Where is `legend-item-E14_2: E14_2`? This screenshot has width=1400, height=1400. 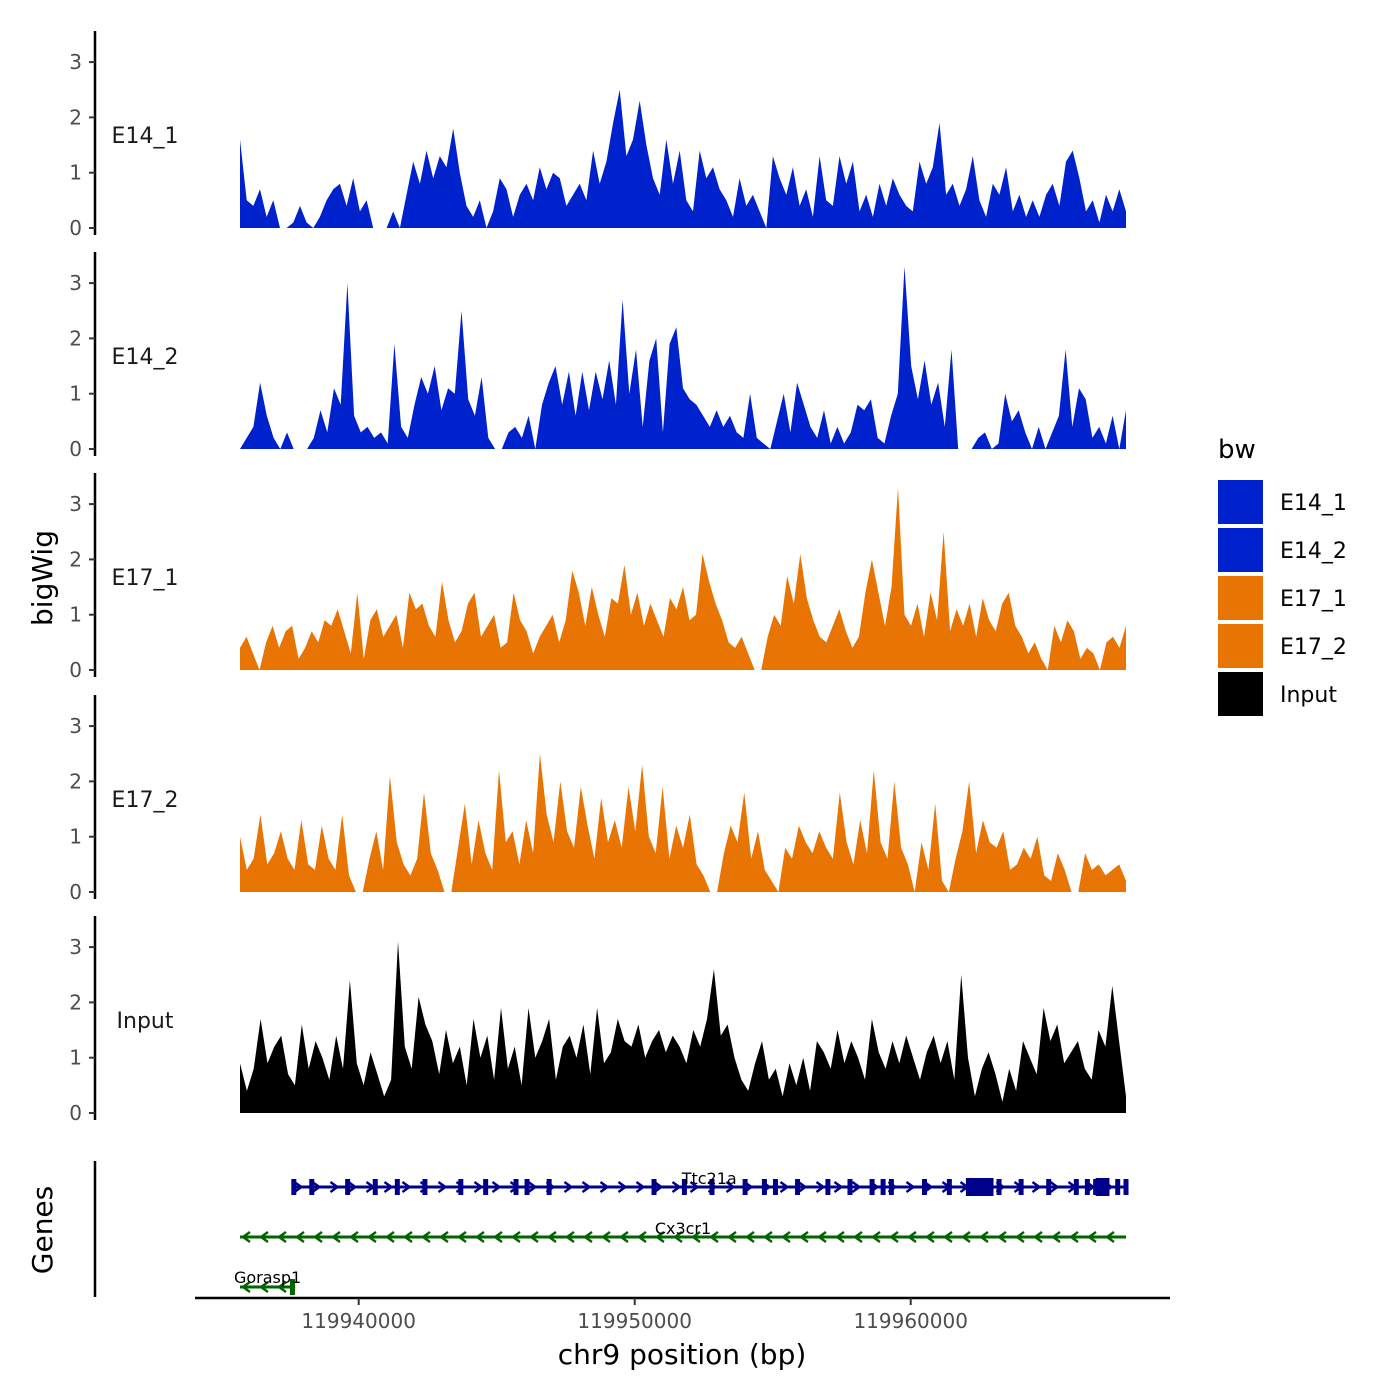
legend-item-E14_2: E14_2 is located at coordinates (1282, 550).